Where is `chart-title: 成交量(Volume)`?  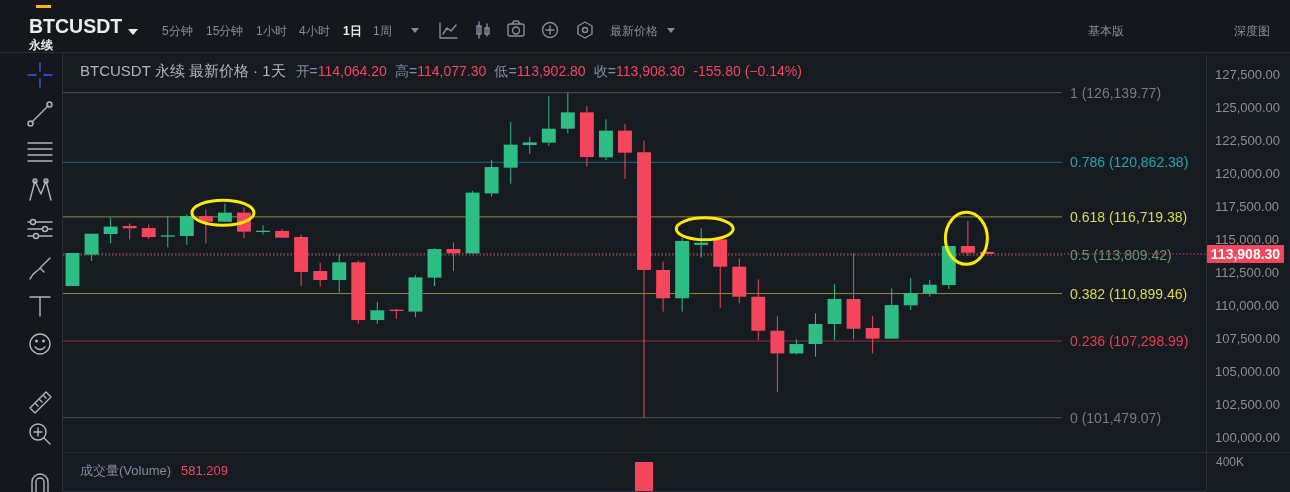
chart-title: 成交量(Volume) is located at coordinates (126, 470).